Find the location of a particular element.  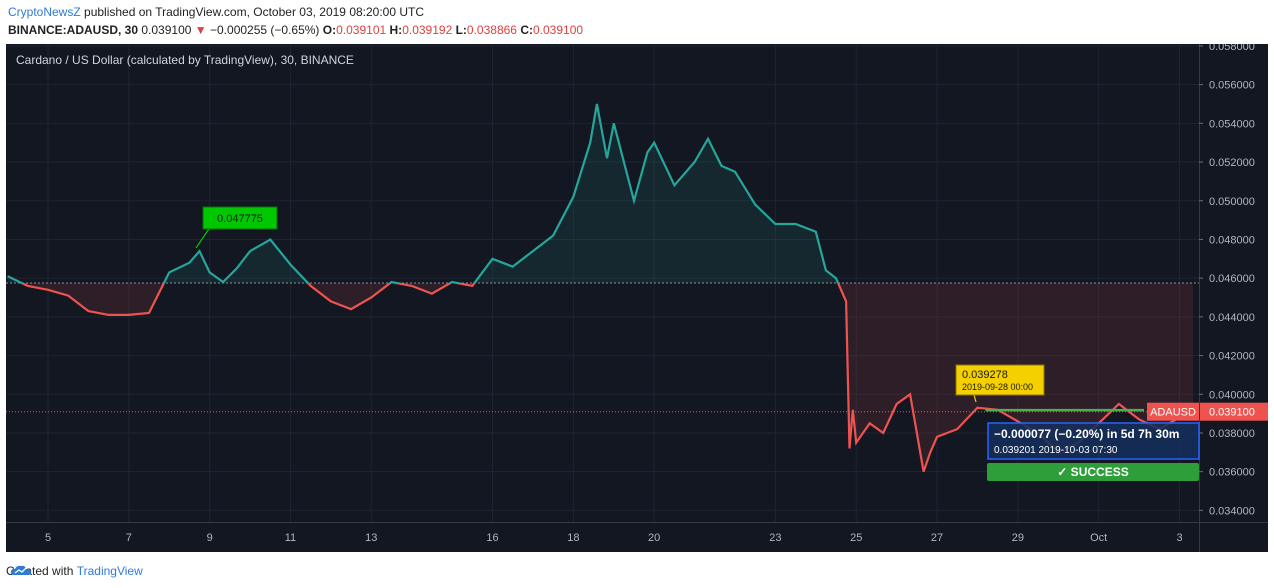

open-label: O: is located at coordinates (329, 30).